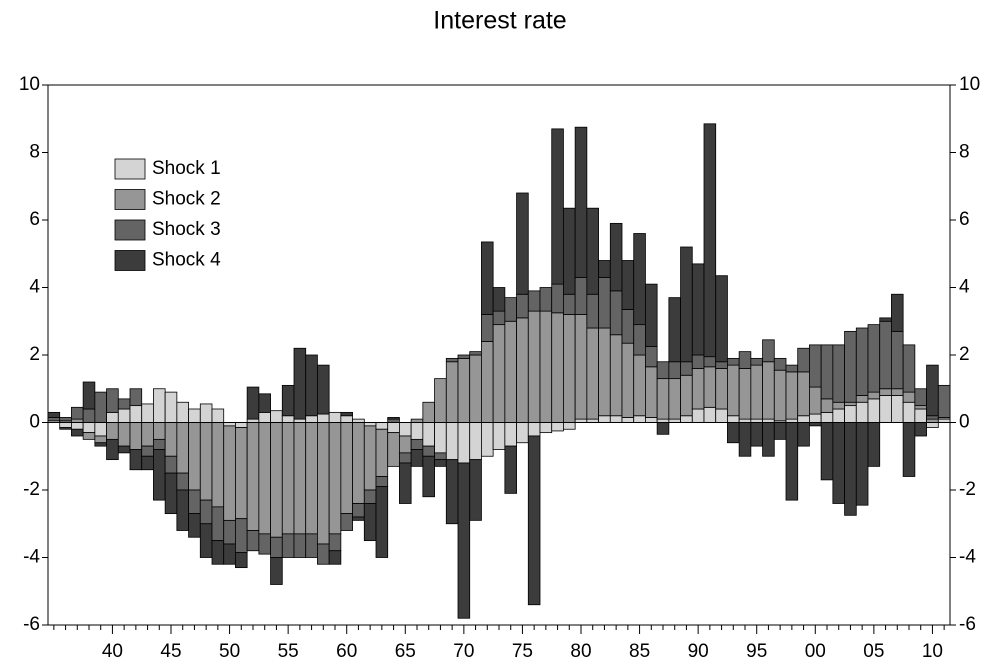 The image size is (1001, 671). What do you see at coordinates (967, 624) in the screenshot?
I see `y2-tick-label: -6` at bounding box center [967, 624].